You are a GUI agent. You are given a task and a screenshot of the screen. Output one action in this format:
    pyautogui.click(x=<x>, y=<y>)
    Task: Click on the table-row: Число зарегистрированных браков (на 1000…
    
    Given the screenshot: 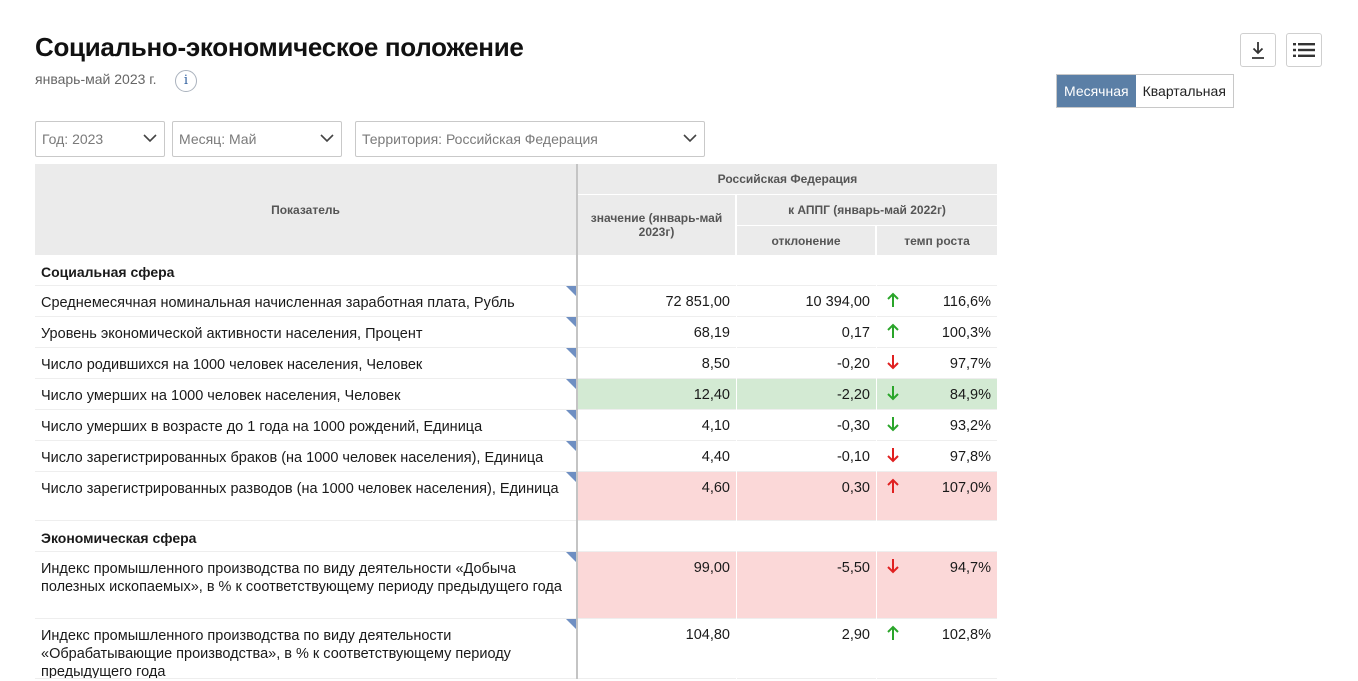 What is the action you would take?
    pyautogui.click(x=516, y=456)
    